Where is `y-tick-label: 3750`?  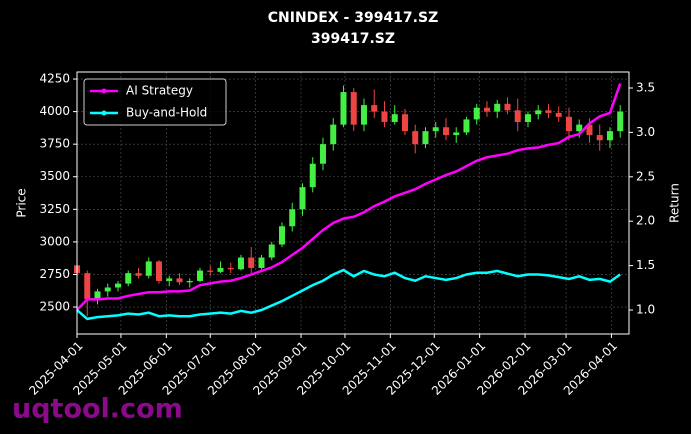
y-tick-label: 3750 is located at coordinates (54, 144).